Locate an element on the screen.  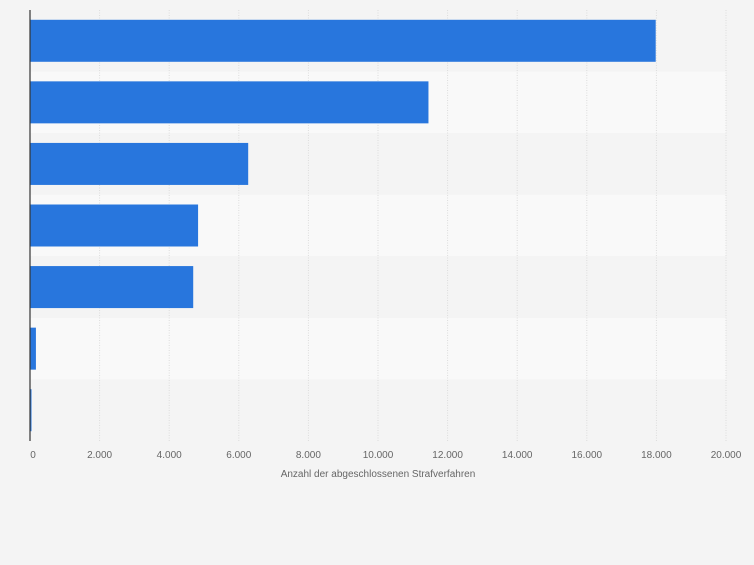
x-tick-label: 0 is located at coordinates (33, 455).